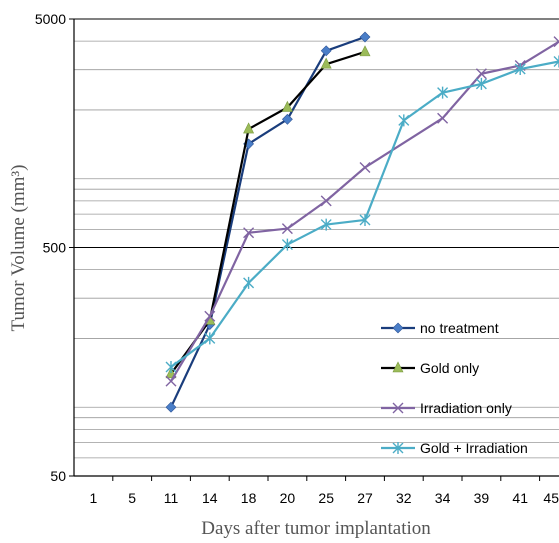 The width and height of the screenshot is (559, 543). What do you see at coordinates (482, 498) in the screenshot?
I see `x-tick-label: 39` at bounding box center [482, 498].